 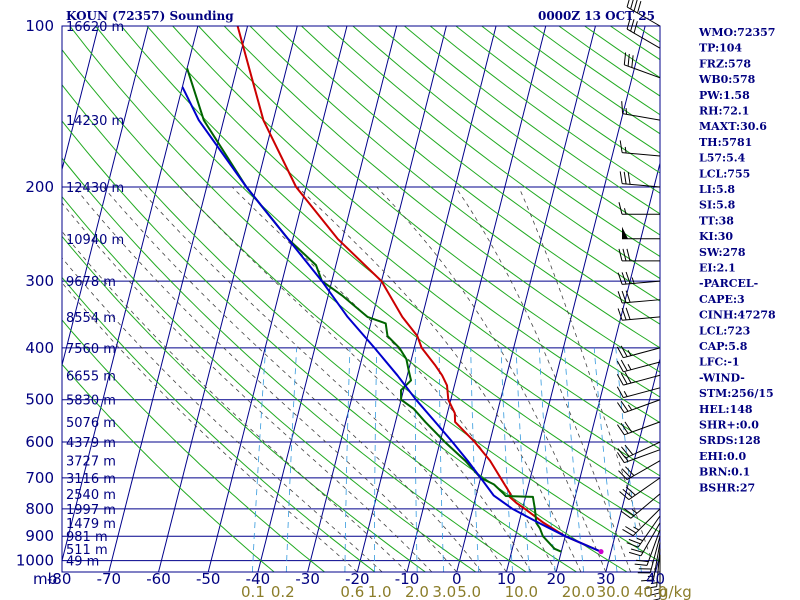 I want to click on index-item: KI:30, so click(x=716, y=236).